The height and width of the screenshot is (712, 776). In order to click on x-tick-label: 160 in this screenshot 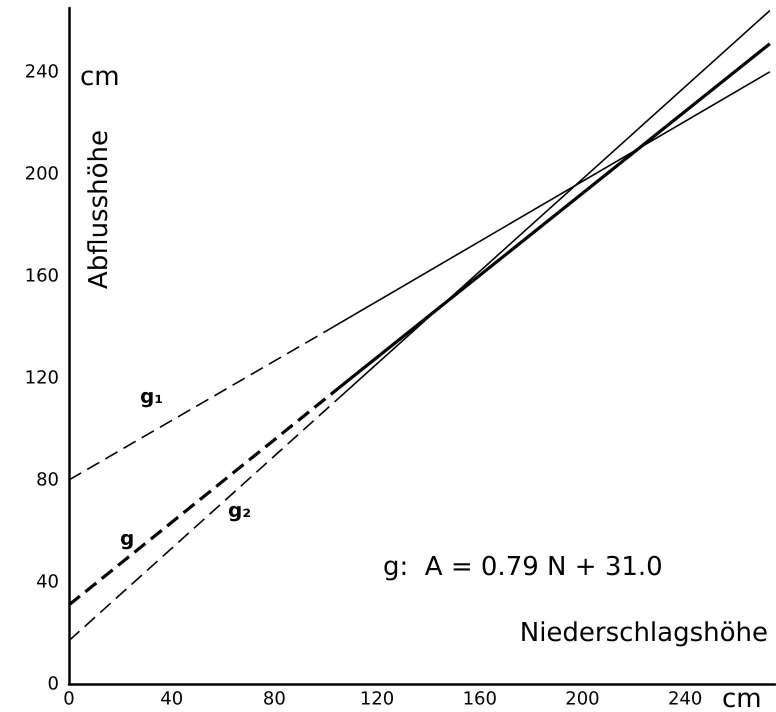, I will do `click(479, 699)`.